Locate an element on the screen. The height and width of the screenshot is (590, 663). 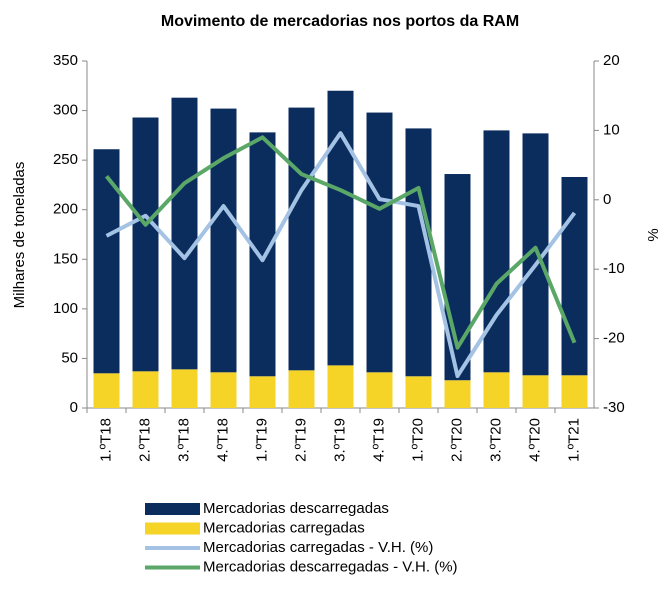
legend-label: Mercadorias descarregadas - V.H. (%) is located at coordinates (330, 566).